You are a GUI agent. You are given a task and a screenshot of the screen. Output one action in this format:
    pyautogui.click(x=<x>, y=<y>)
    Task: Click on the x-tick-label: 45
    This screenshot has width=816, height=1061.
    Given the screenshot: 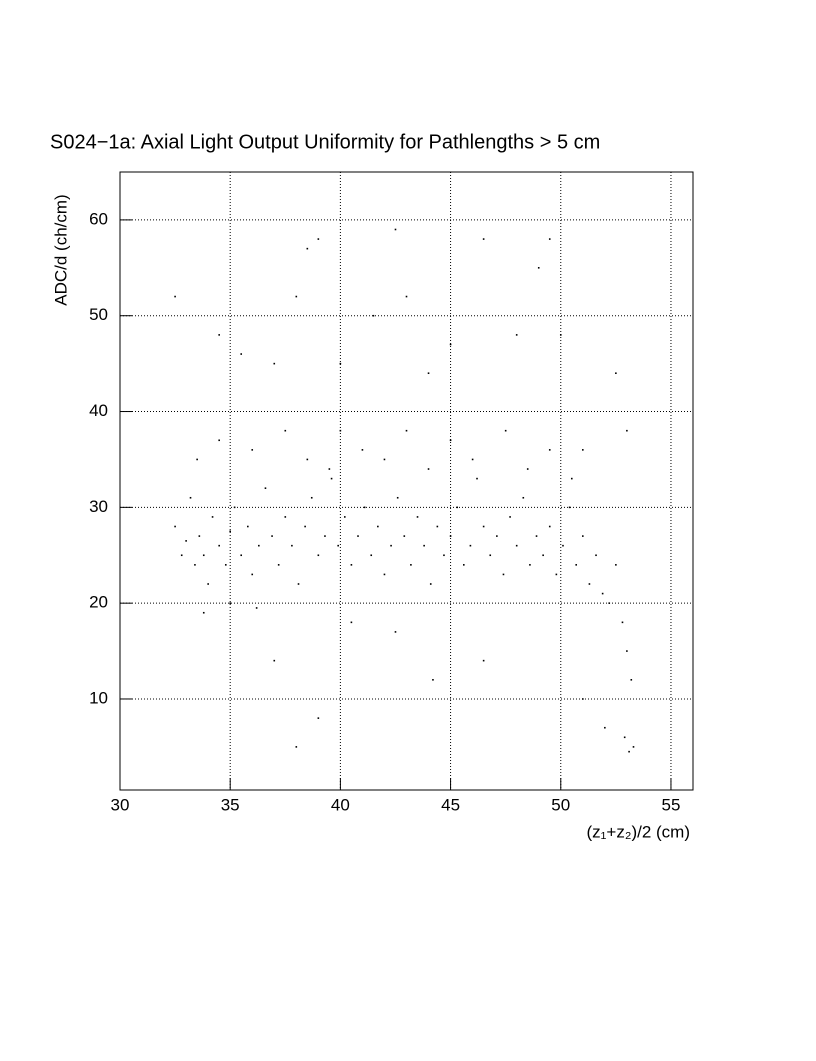 What is the action you would take?
    pyautogui.click(x=450, y=804)
    